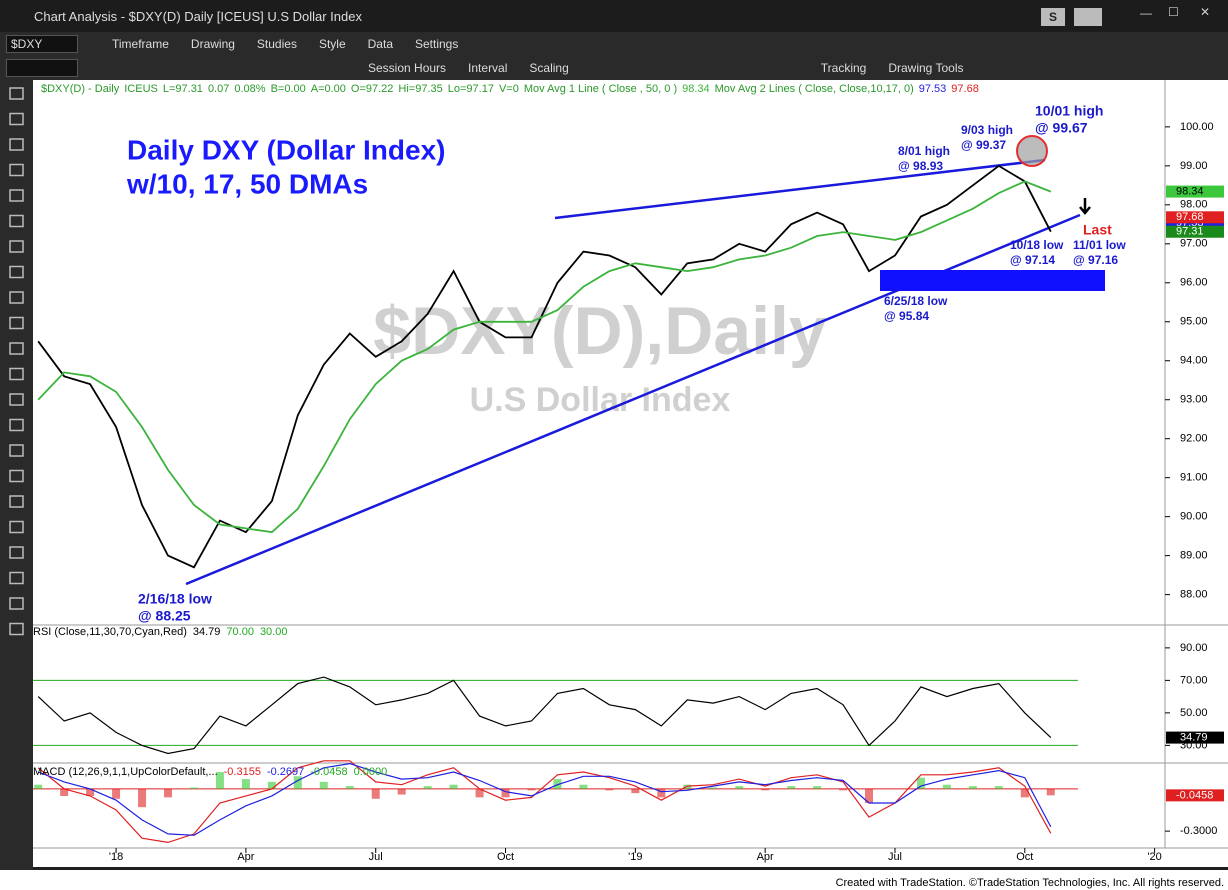 This screenshot has height=890, width=1228. Describe the element at coordinates (1085, 206) in the screenshot. I see `arrow` at that location.